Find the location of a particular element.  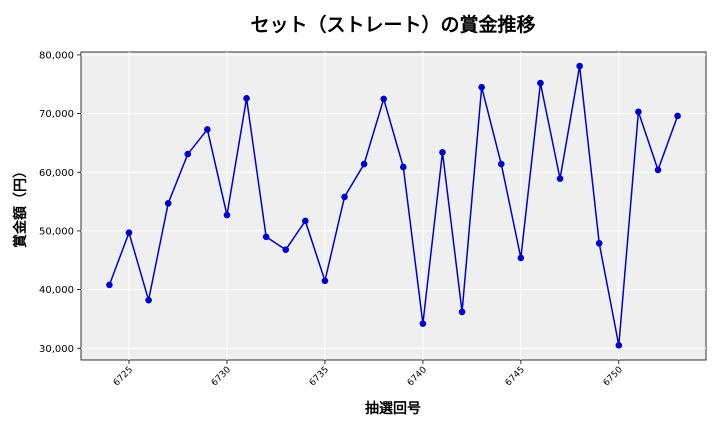

x-tick-label: 6730 is located at coordinates (221, 376).